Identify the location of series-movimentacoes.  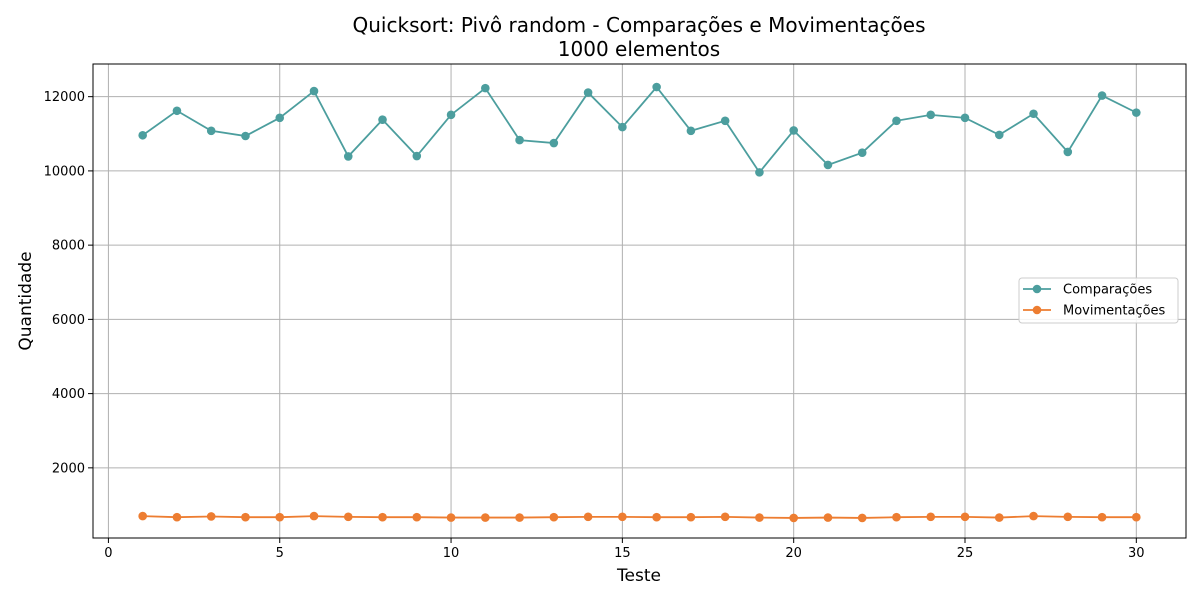
(639, 517).